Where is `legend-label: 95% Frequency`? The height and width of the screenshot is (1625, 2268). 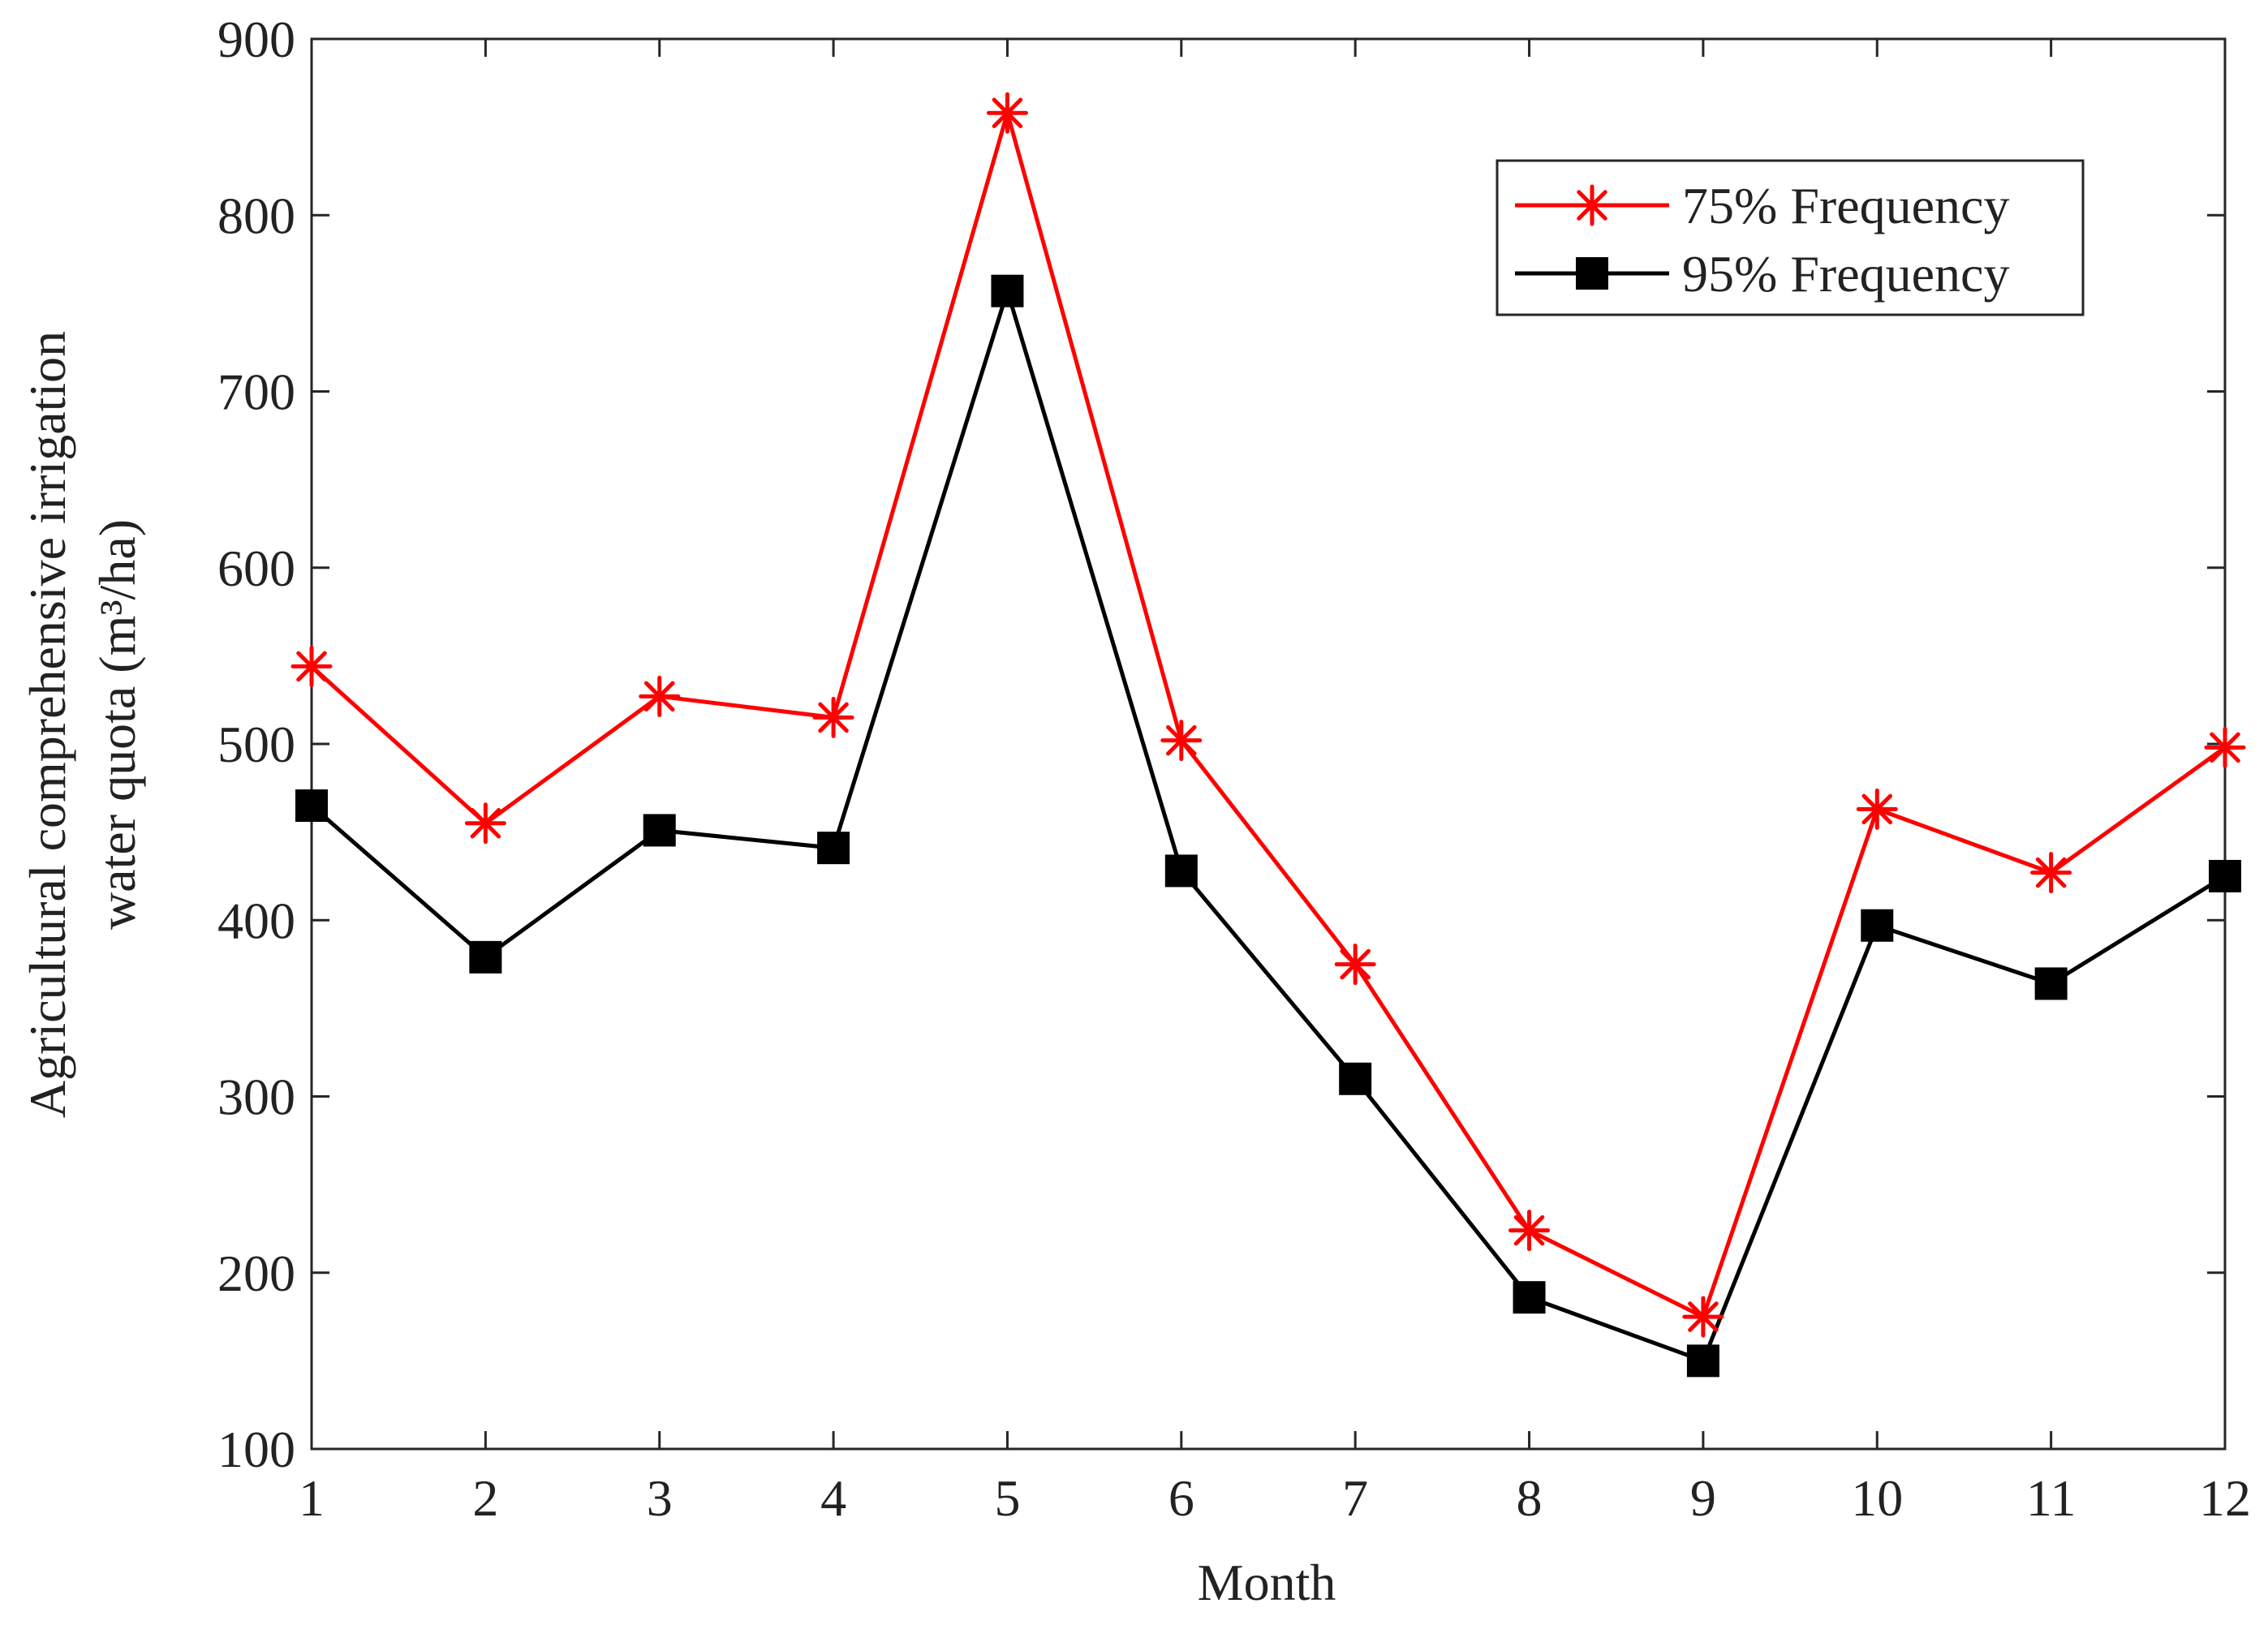
legend-label: 95% Frequency is located at coordinates (1845, 274).